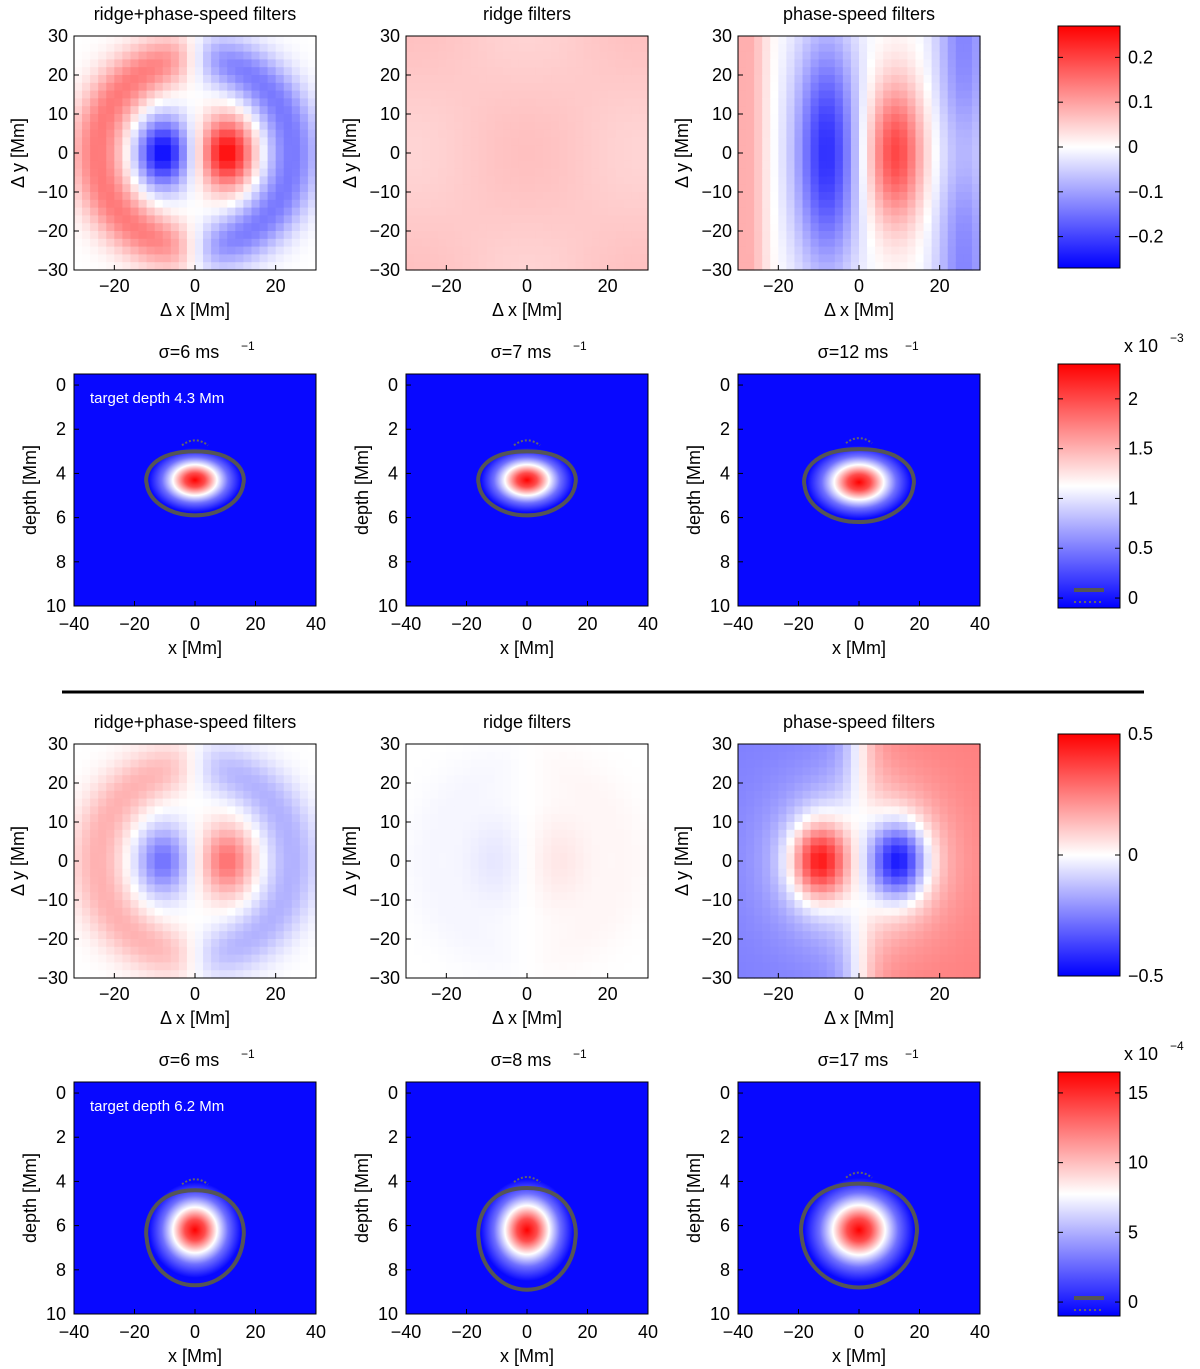 The height and width of the screenshot is (1369, 1200). Describe the element at coordinates (859, 14) in the screenshot. I see `panel-title: phase-speed filters` at that location.